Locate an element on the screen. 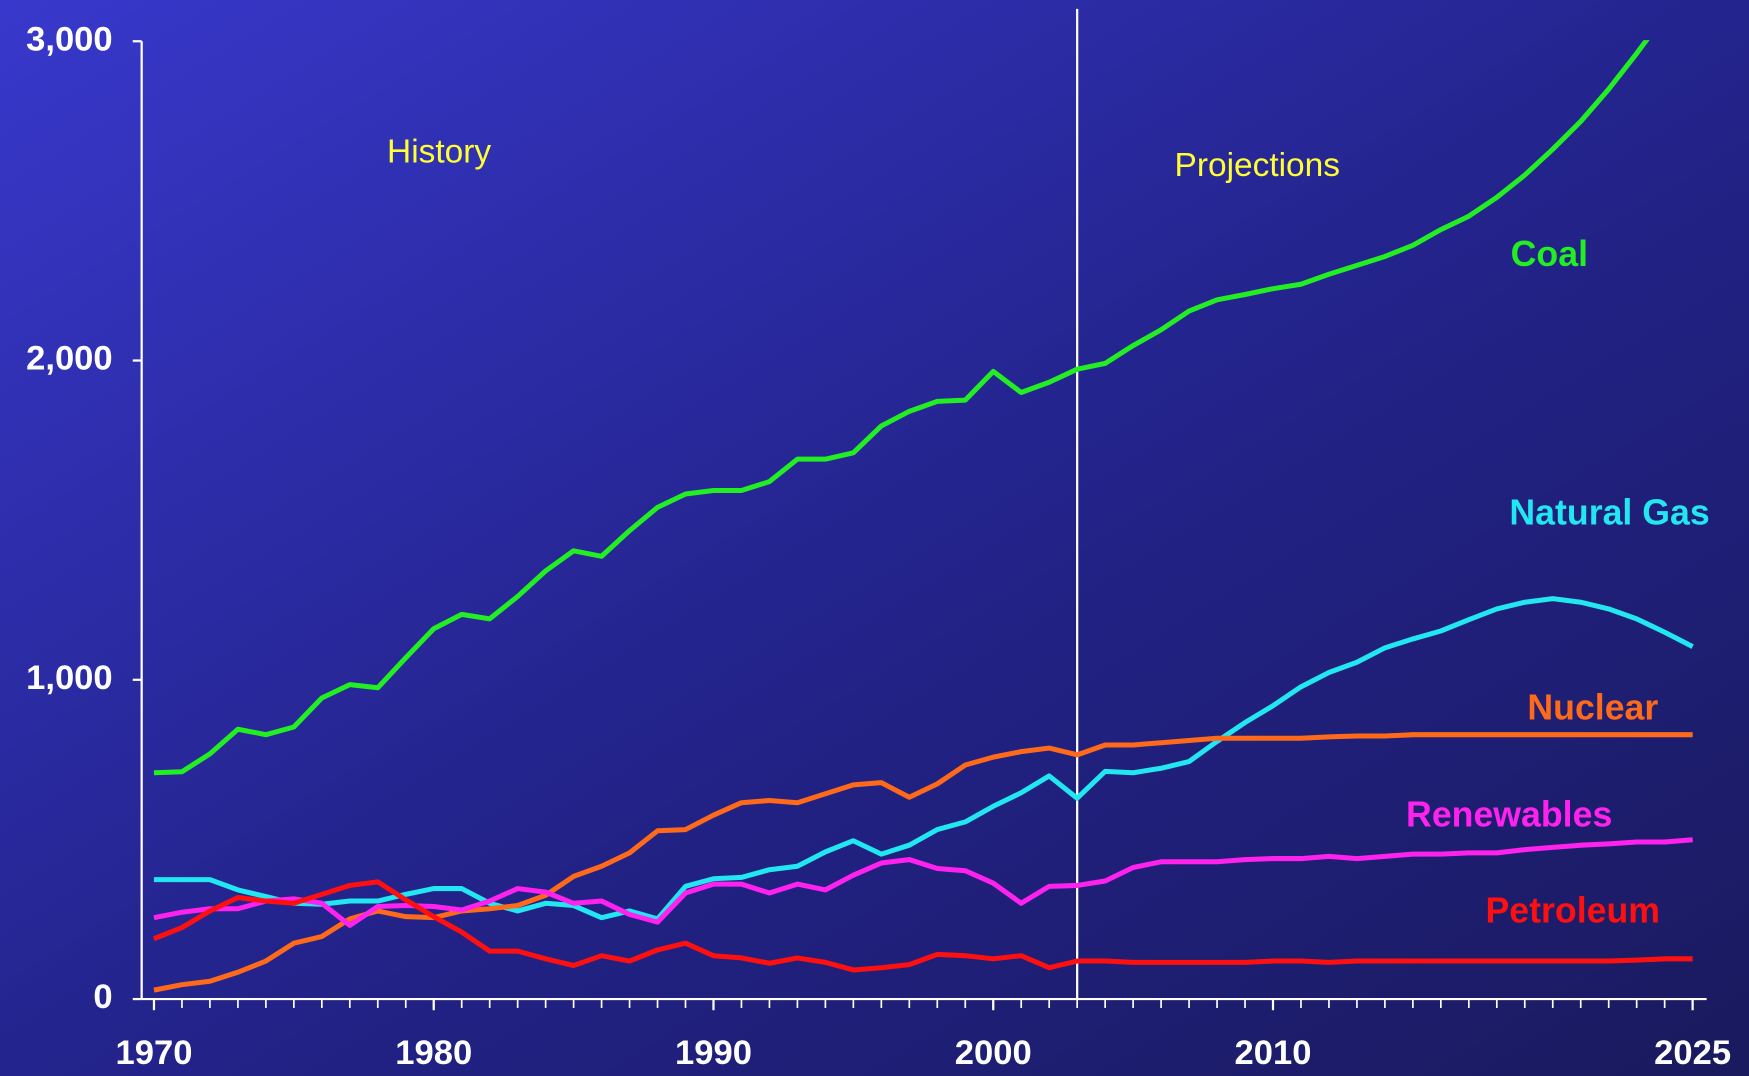 The image size is (1749, 1076). x-tick-label: 2025 is located at coordinates (1692, 1053).